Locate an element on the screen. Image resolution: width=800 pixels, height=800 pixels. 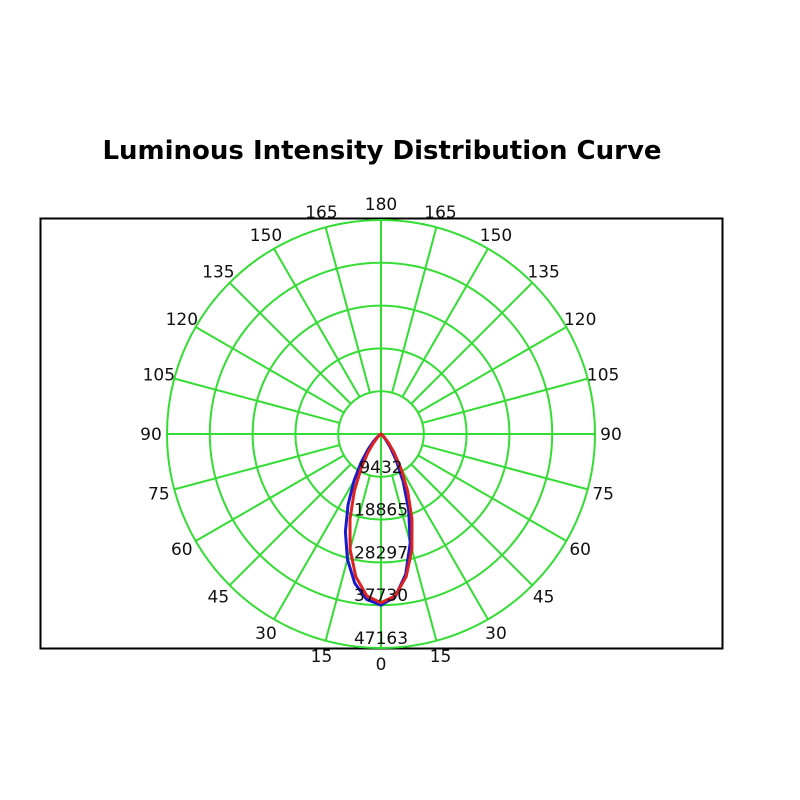
angle-tick-label: 180 is located at coordinates (381, 205).